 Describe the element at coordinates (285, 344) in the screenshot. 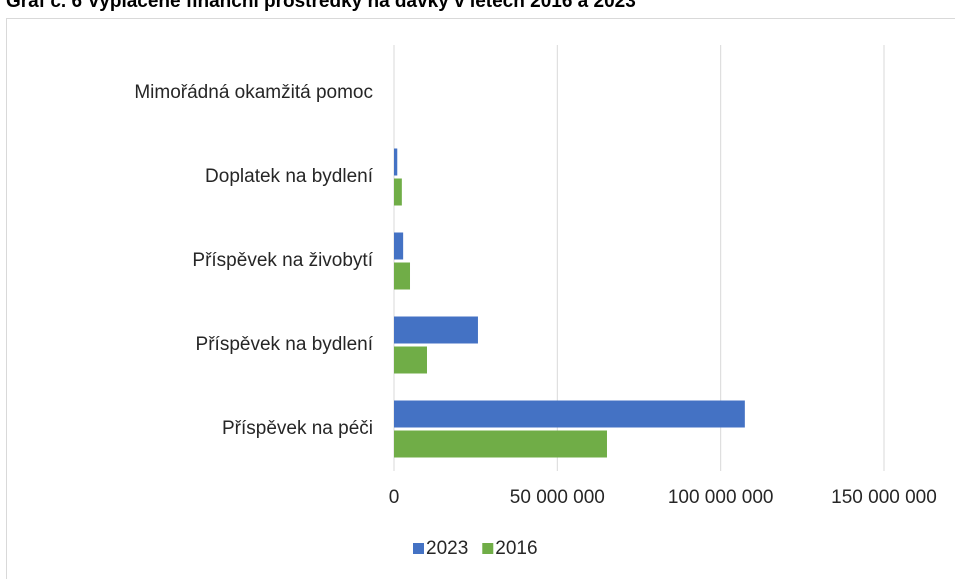

I see `y-tick-label: Příspěvek na bydlení` at that location.